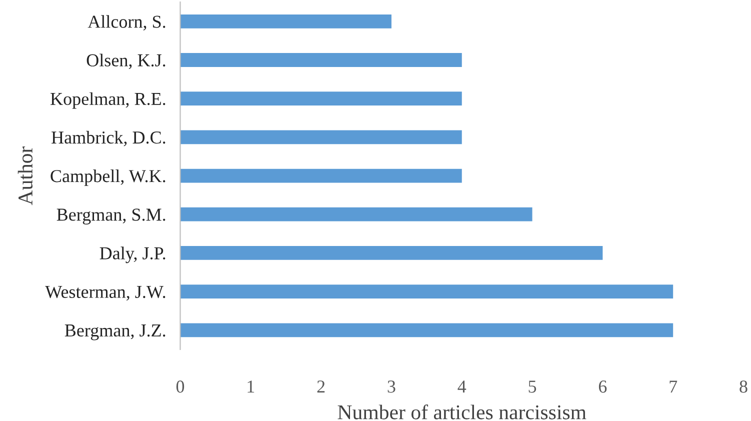 This screenshot has height=421, width=751. I want to click on x-tick-label: 5, so click(532, 386).